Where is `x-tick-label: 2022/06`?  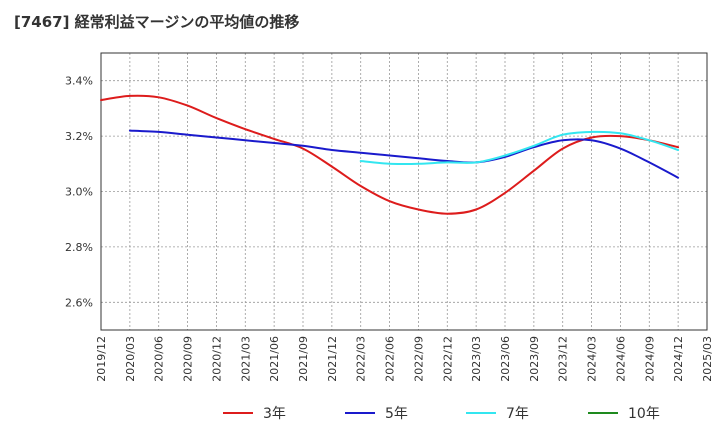
x-tick-label: 2022/06 is located at coordinates (390, 359).